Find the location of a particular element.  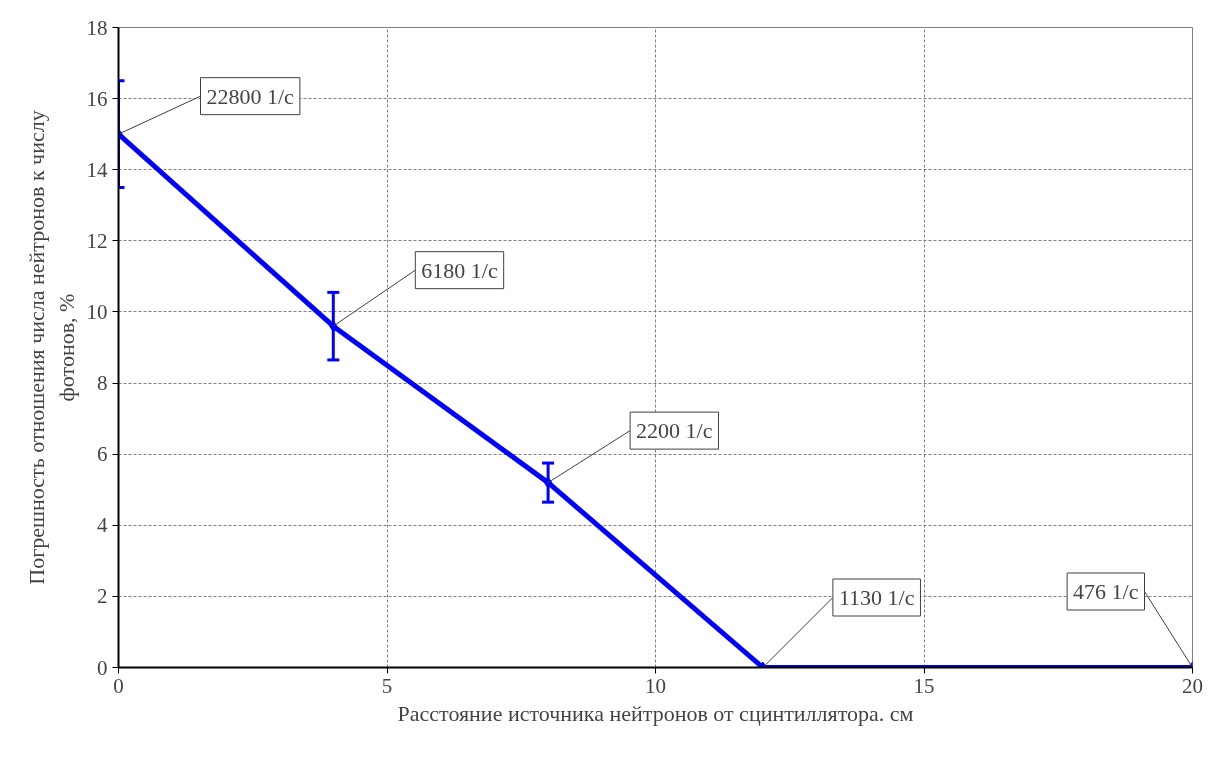

annotation: 2200 1/с is located at coordinates (674, 431).